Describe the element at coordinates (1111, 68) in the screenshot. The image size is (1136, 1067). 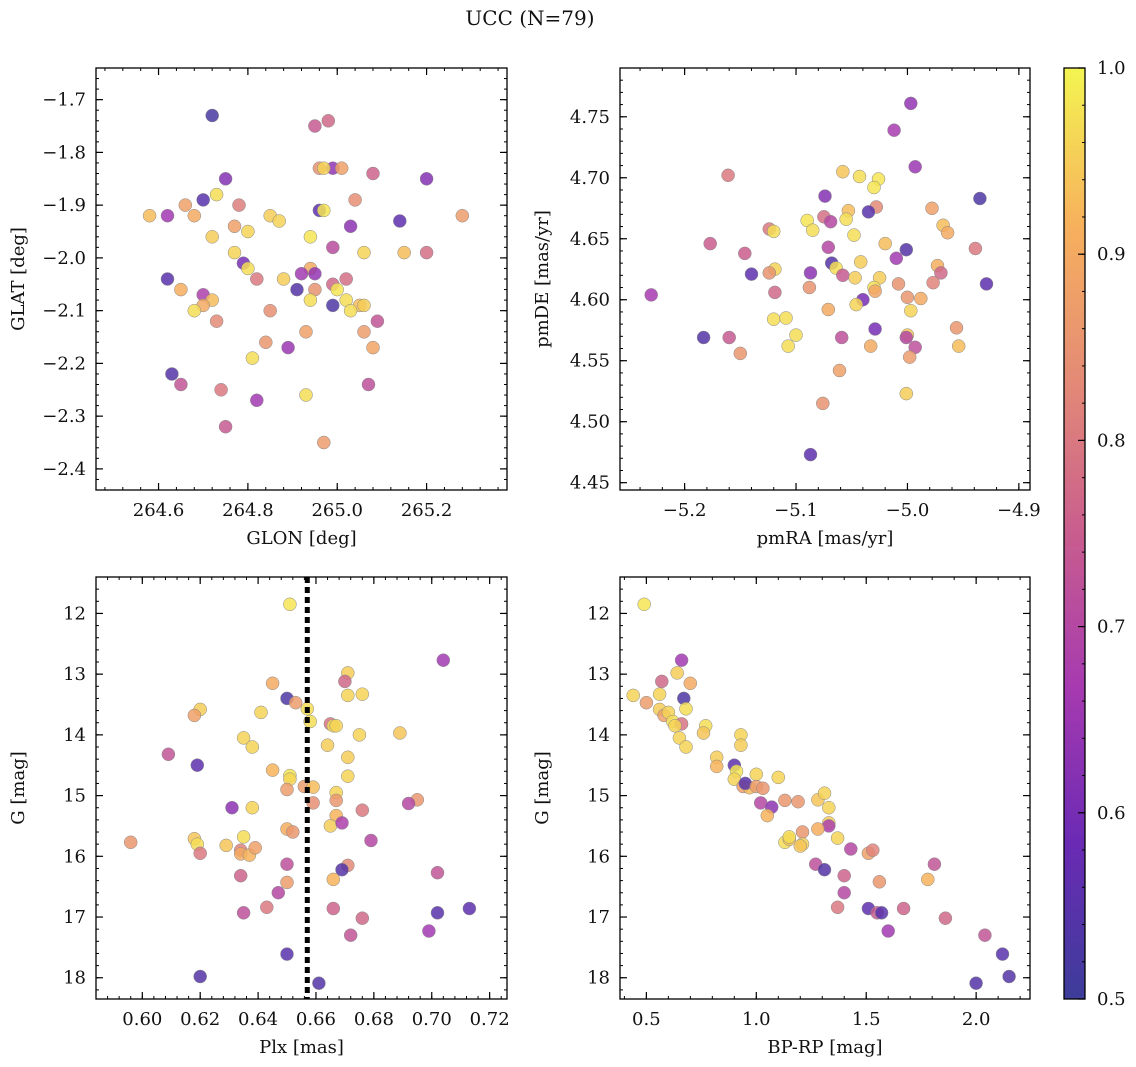
I see `colorbar-tick-label: 1.0` at that location.